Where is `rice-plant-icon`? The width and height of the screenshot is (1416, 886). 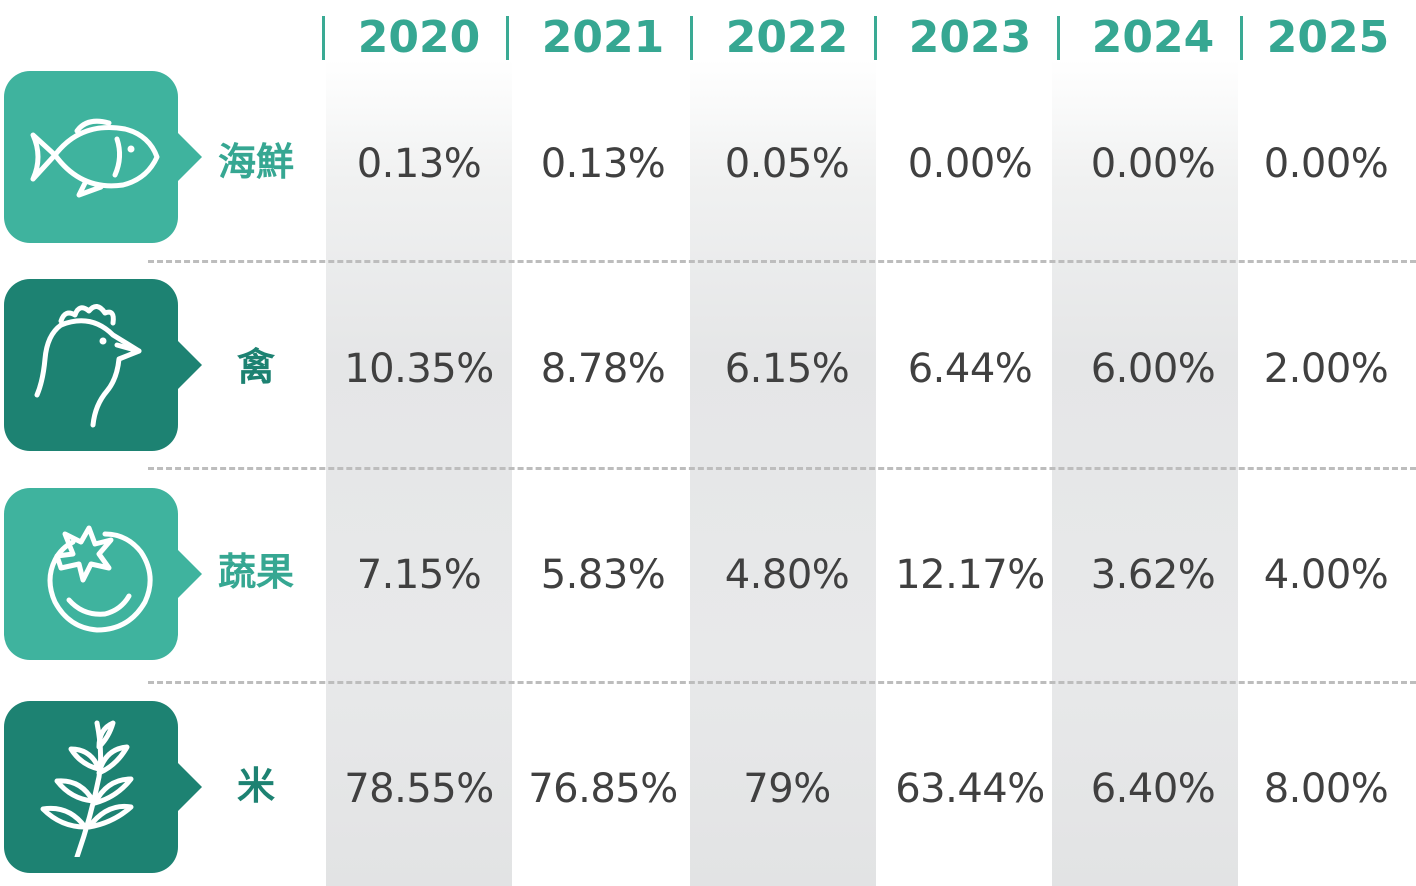 rice-plant-icon is located at coordinates (87, 788).